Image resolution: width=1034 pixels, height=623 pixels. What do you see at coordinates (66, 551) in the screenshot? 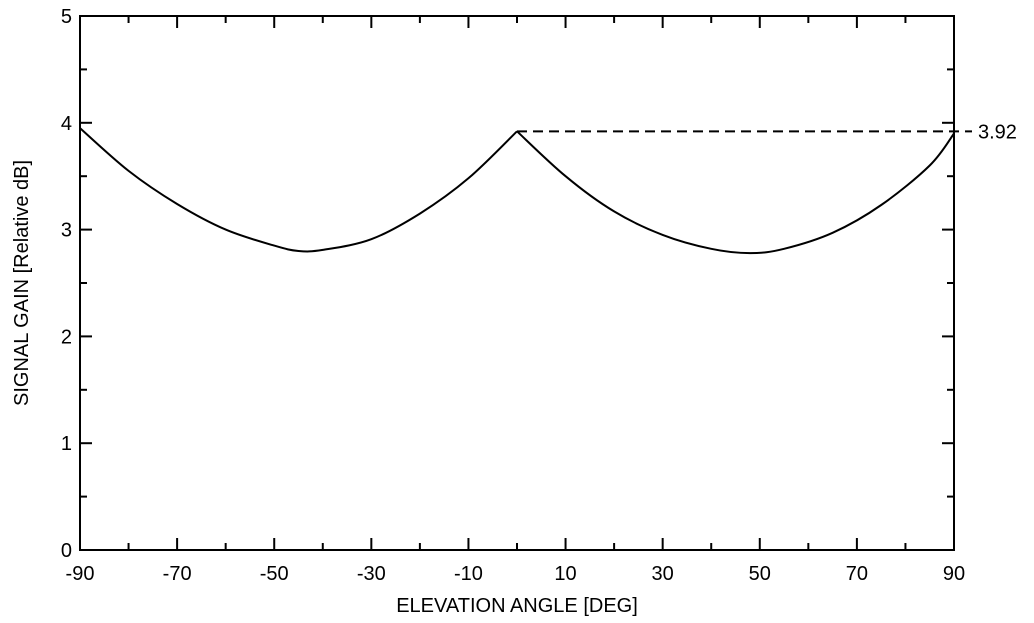
I see `y-tick-label: 0` at bounding box center [66, 551].